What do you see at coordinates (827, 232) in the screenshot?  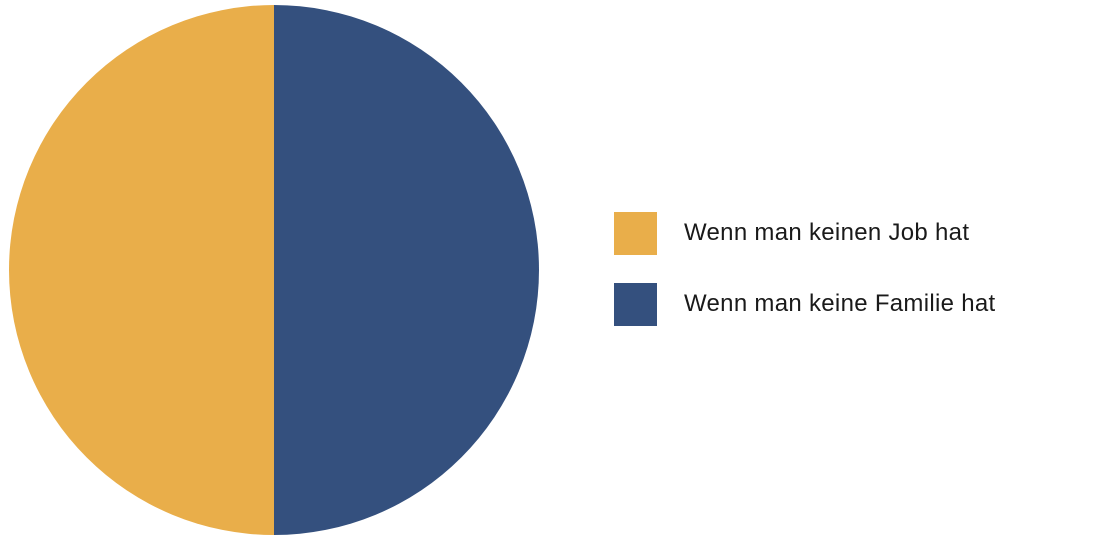 I see `legend-label-job: Wenn man keinen Job hat` at bounding box center [827, 232].